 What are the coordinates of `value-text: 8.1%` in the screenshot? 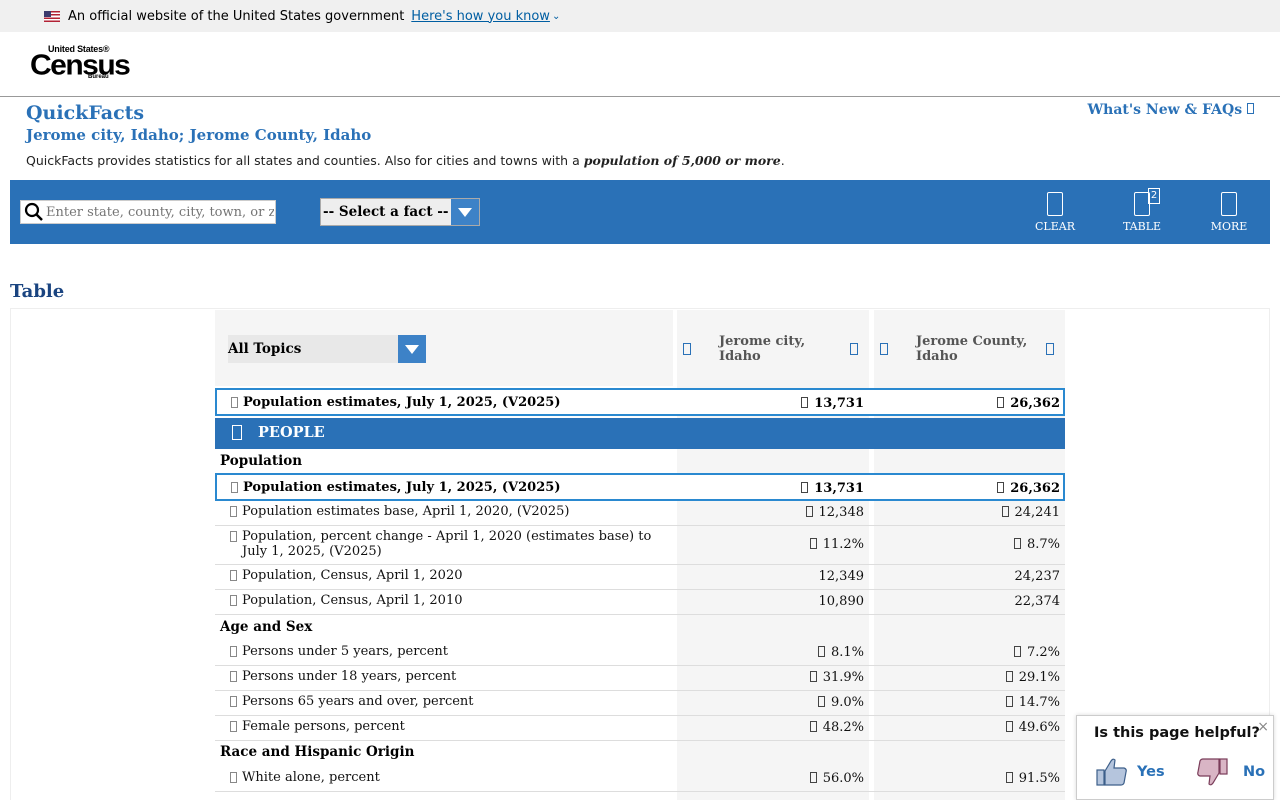 It's located at (847, 652).